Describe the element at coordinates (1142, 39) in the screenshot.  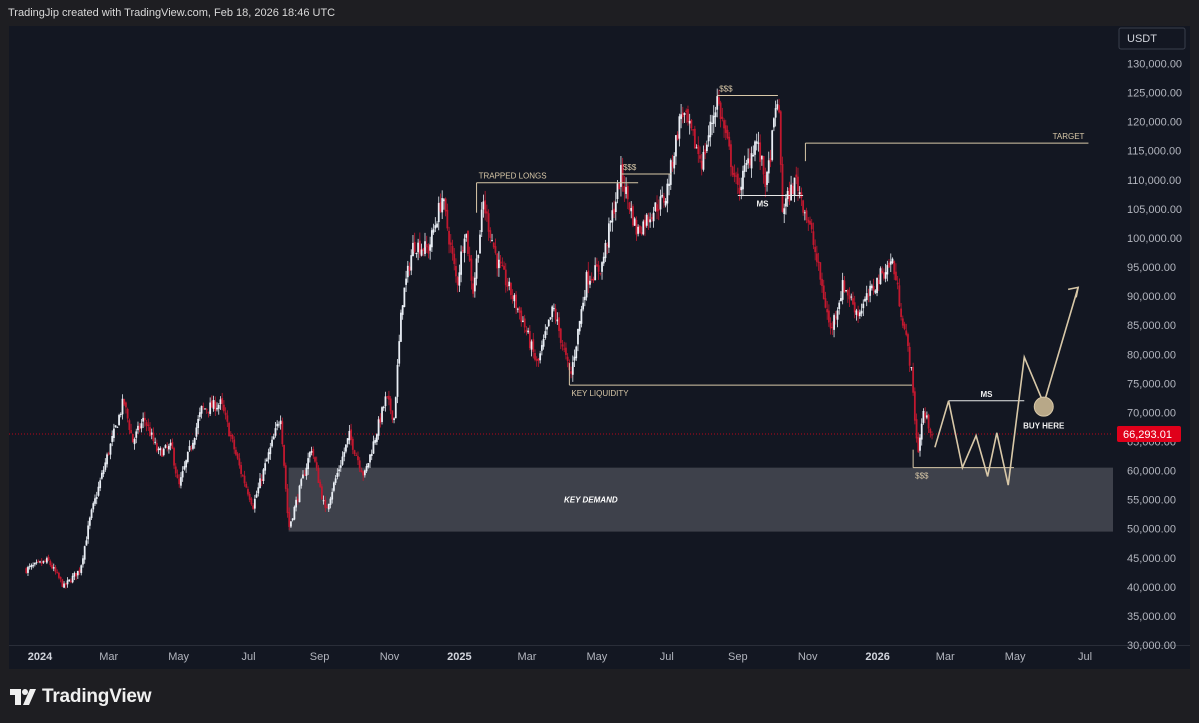
I see `currency-label: USDT` at that location.